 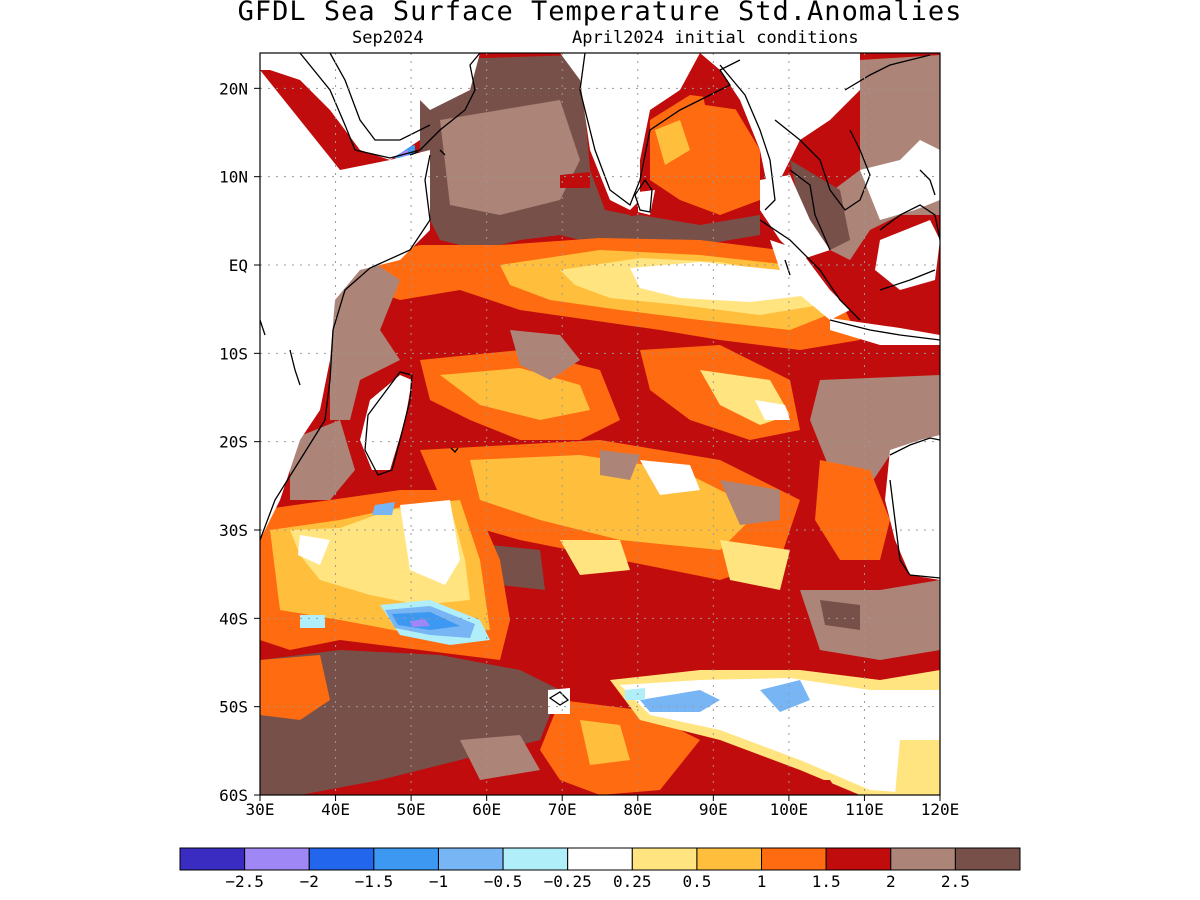 What do you see at coordinates (568, 881) in the screenshot?
I see `colorbar-label: −0.25` at bounding box center [568, 881].